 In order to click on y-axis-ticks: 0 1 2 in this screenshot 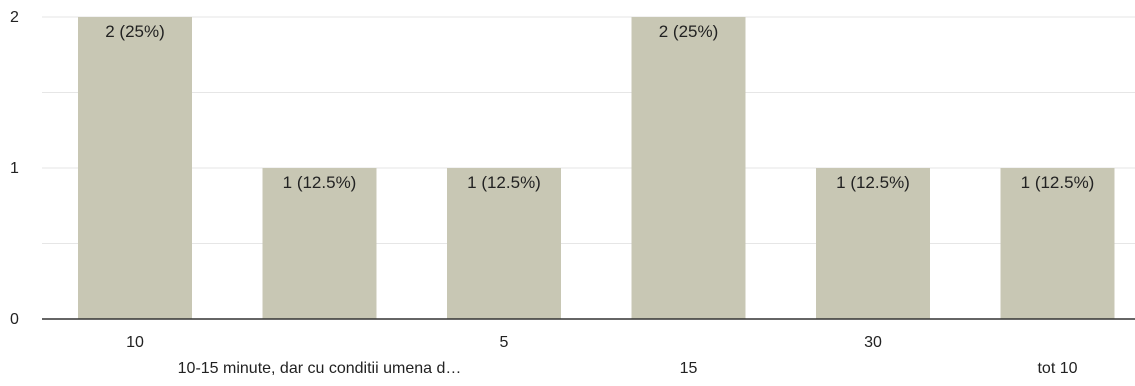, I will do `click(14, 168)`.